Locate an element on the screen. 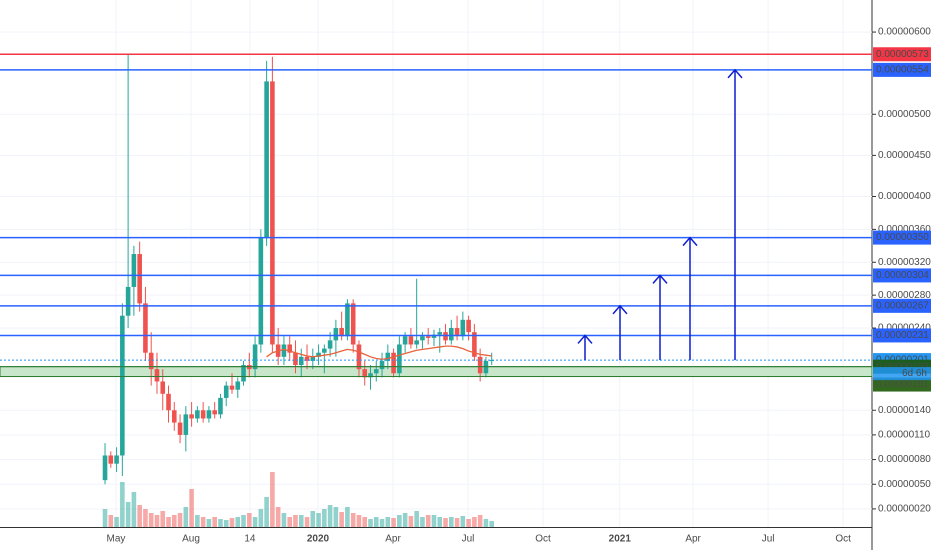 This screenshot has height=550, width=932. y-tick-label: 0.00000320 is located at coordinates (904, 262).